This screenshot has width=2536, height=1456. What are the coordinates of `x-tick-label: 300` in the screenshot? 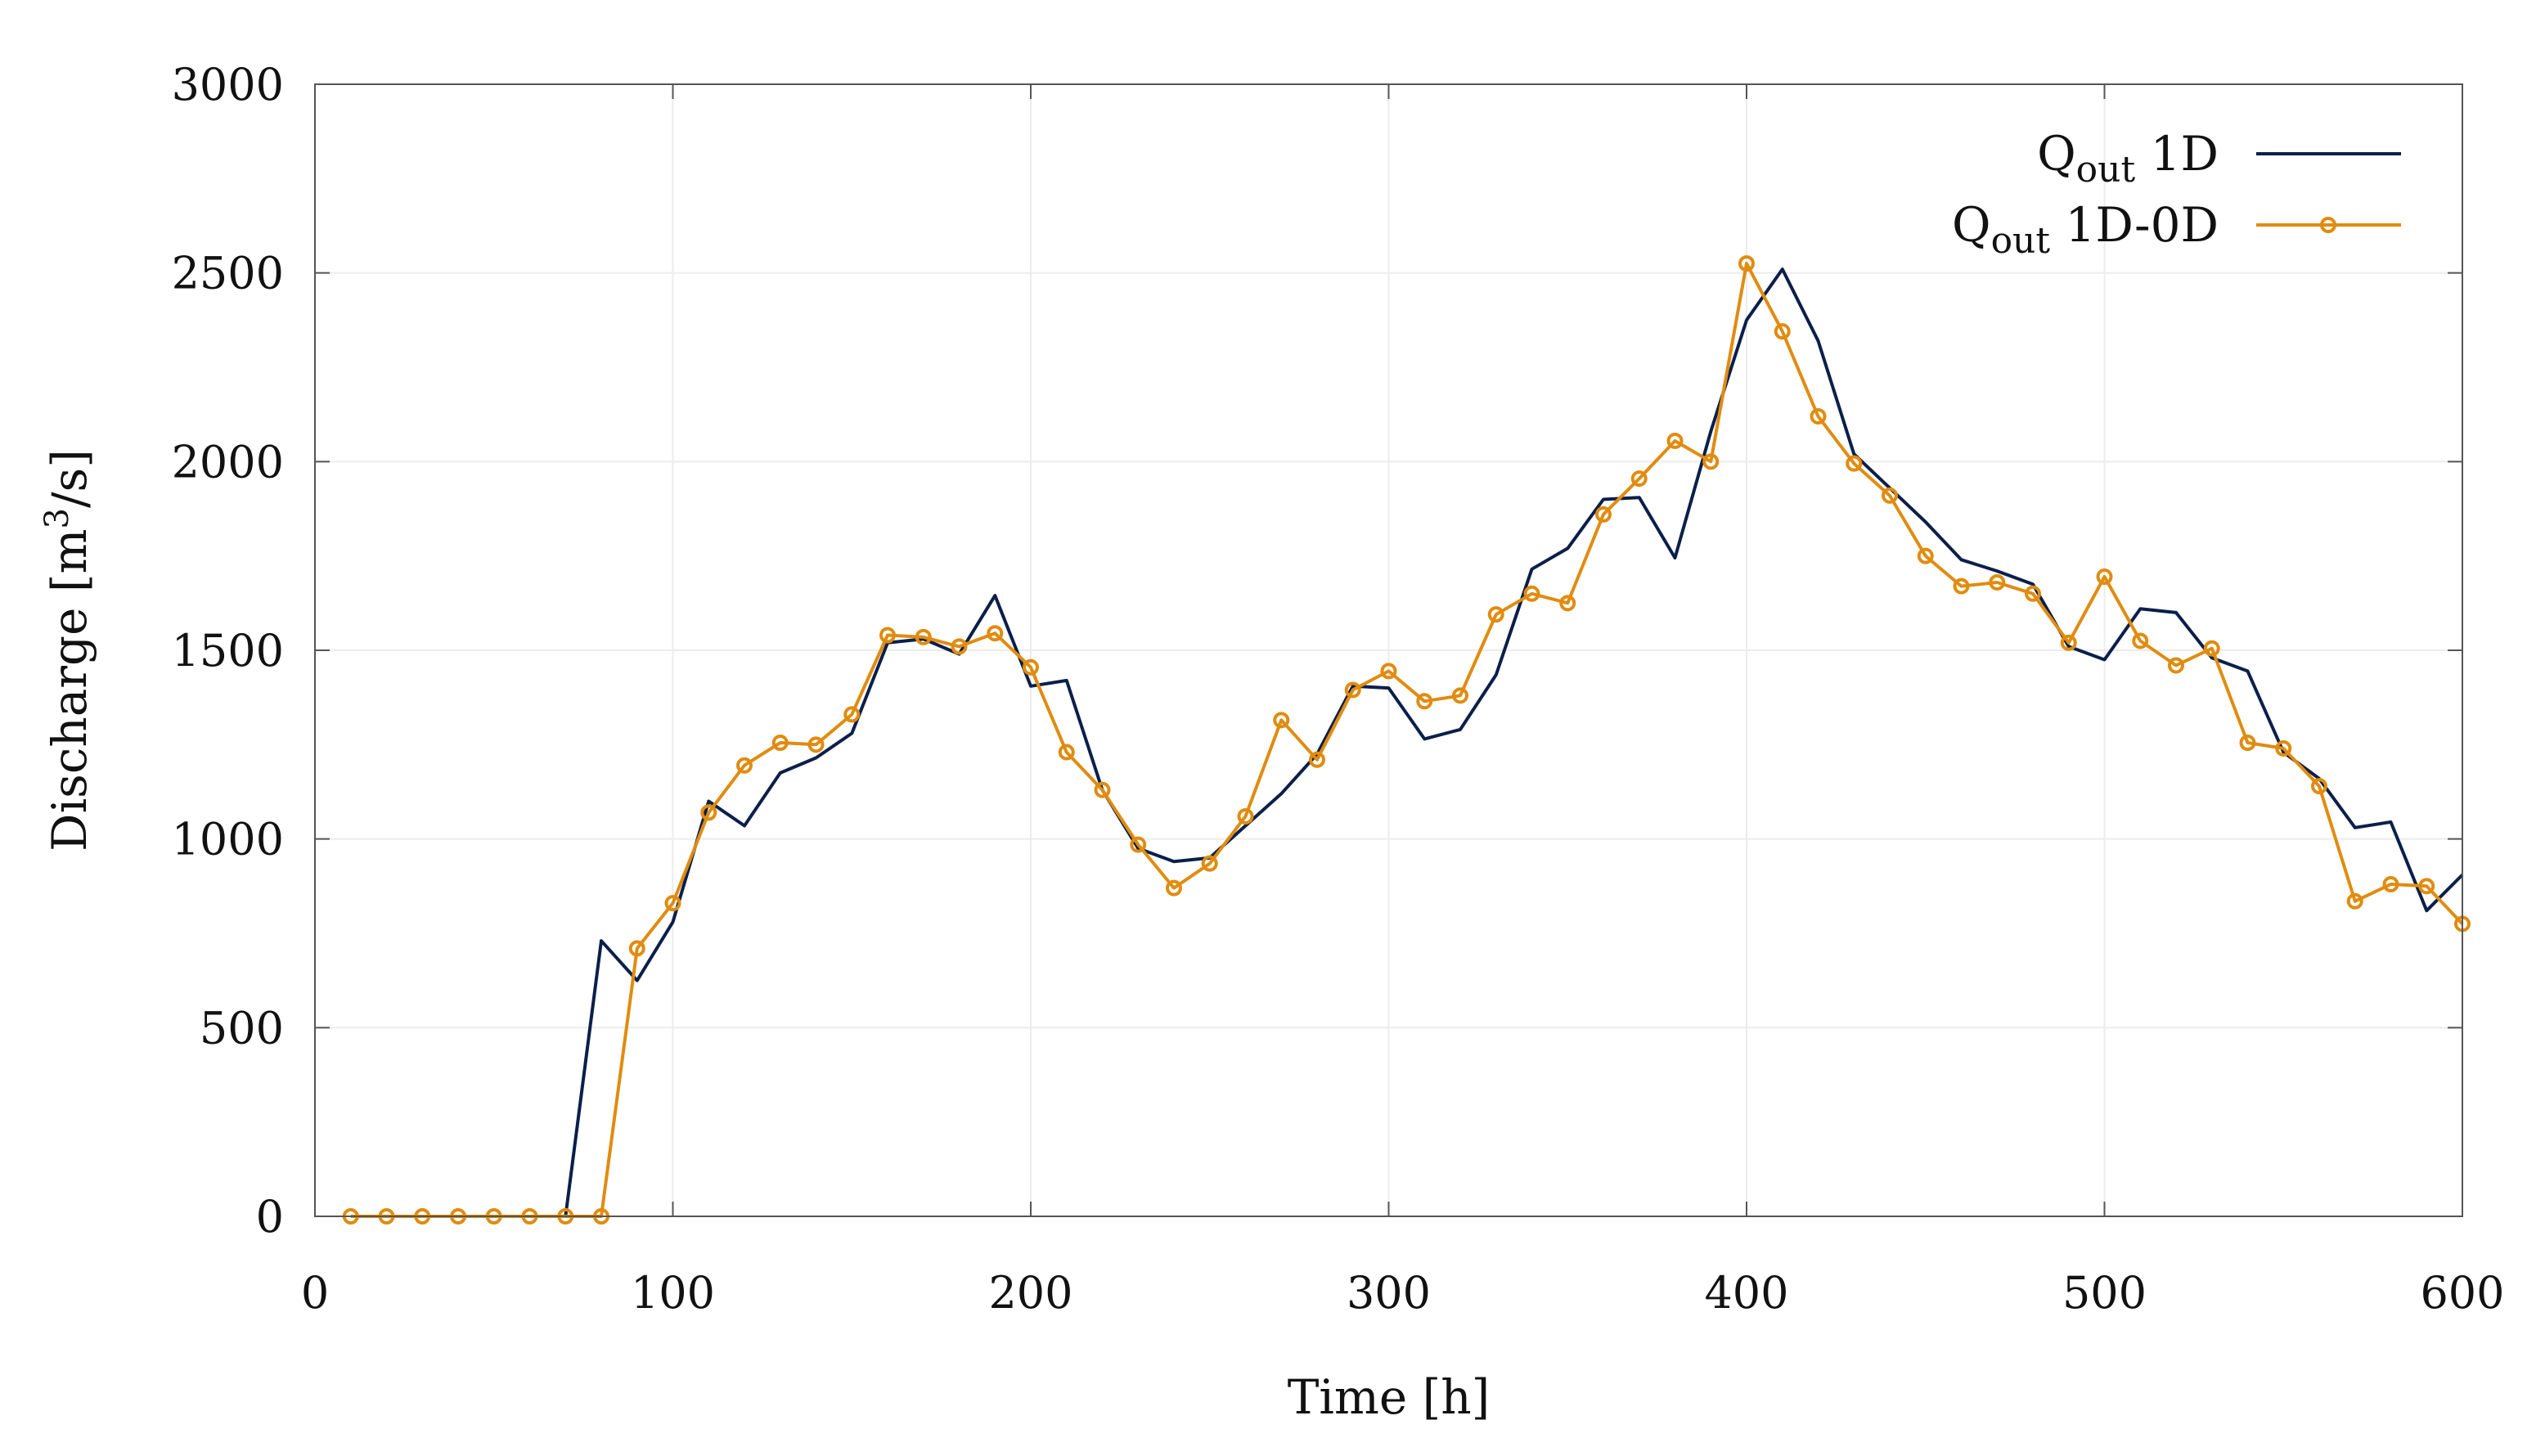 It's located at (1389, 1293).